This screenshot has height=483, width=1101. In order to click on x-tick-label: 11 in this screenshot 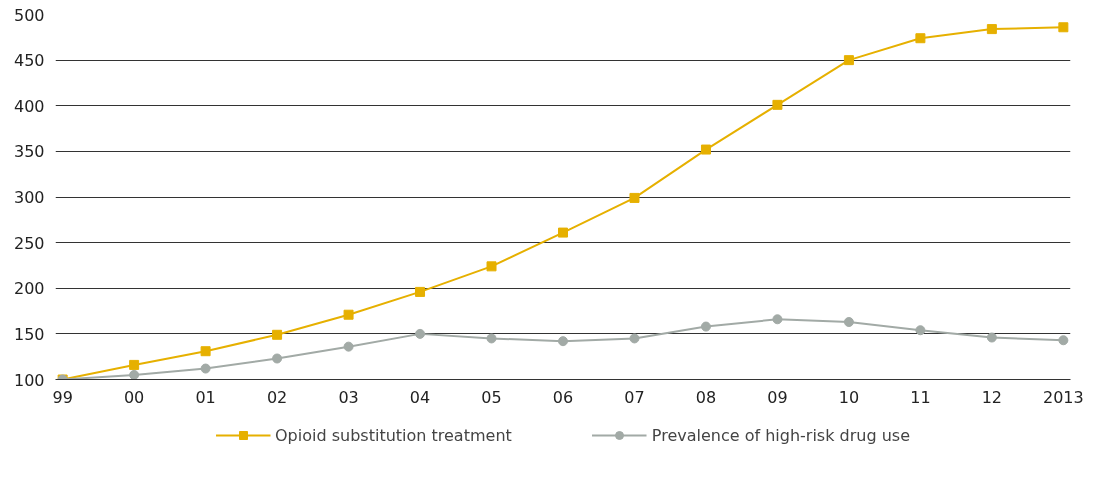, I will do `click(920, 397)`.